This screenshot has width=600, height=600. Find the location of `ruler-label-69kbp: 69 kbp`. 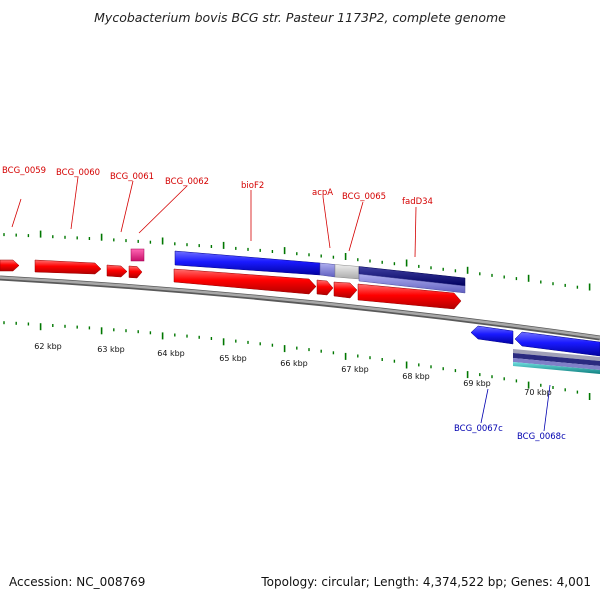

ruler-label-69kbp: 69 kbp is located at coordinates (477, 383).